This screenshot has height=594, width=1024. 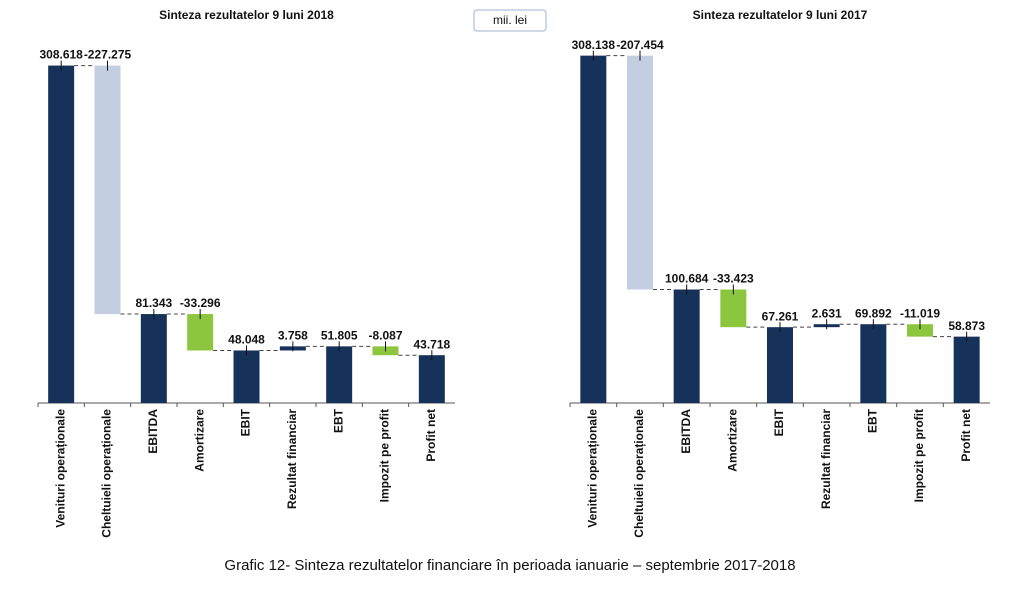 What do you see at coordinates (687, 279) in the screenshot?
I see `data-label: 100.684` at bounding box center [687, 279].